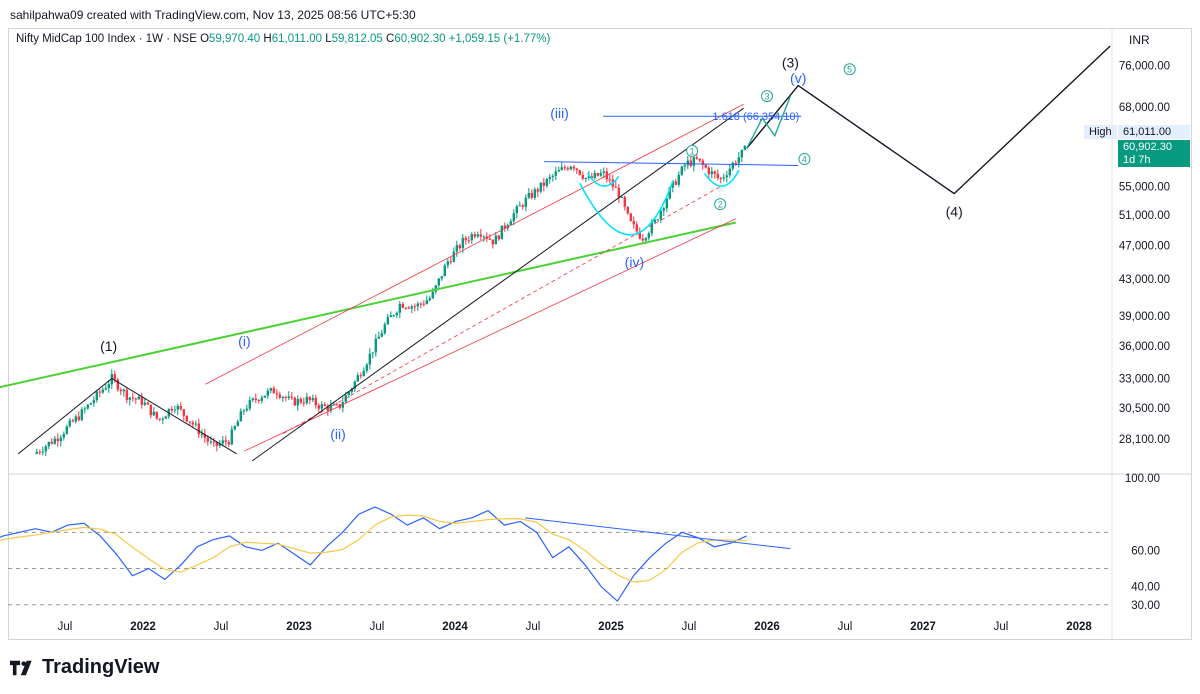 This screenshot has width=1200, height=694. Describe the element at coordinates (357, 39) in the screenshot. I see `low-value: 59,812.05` at that location.